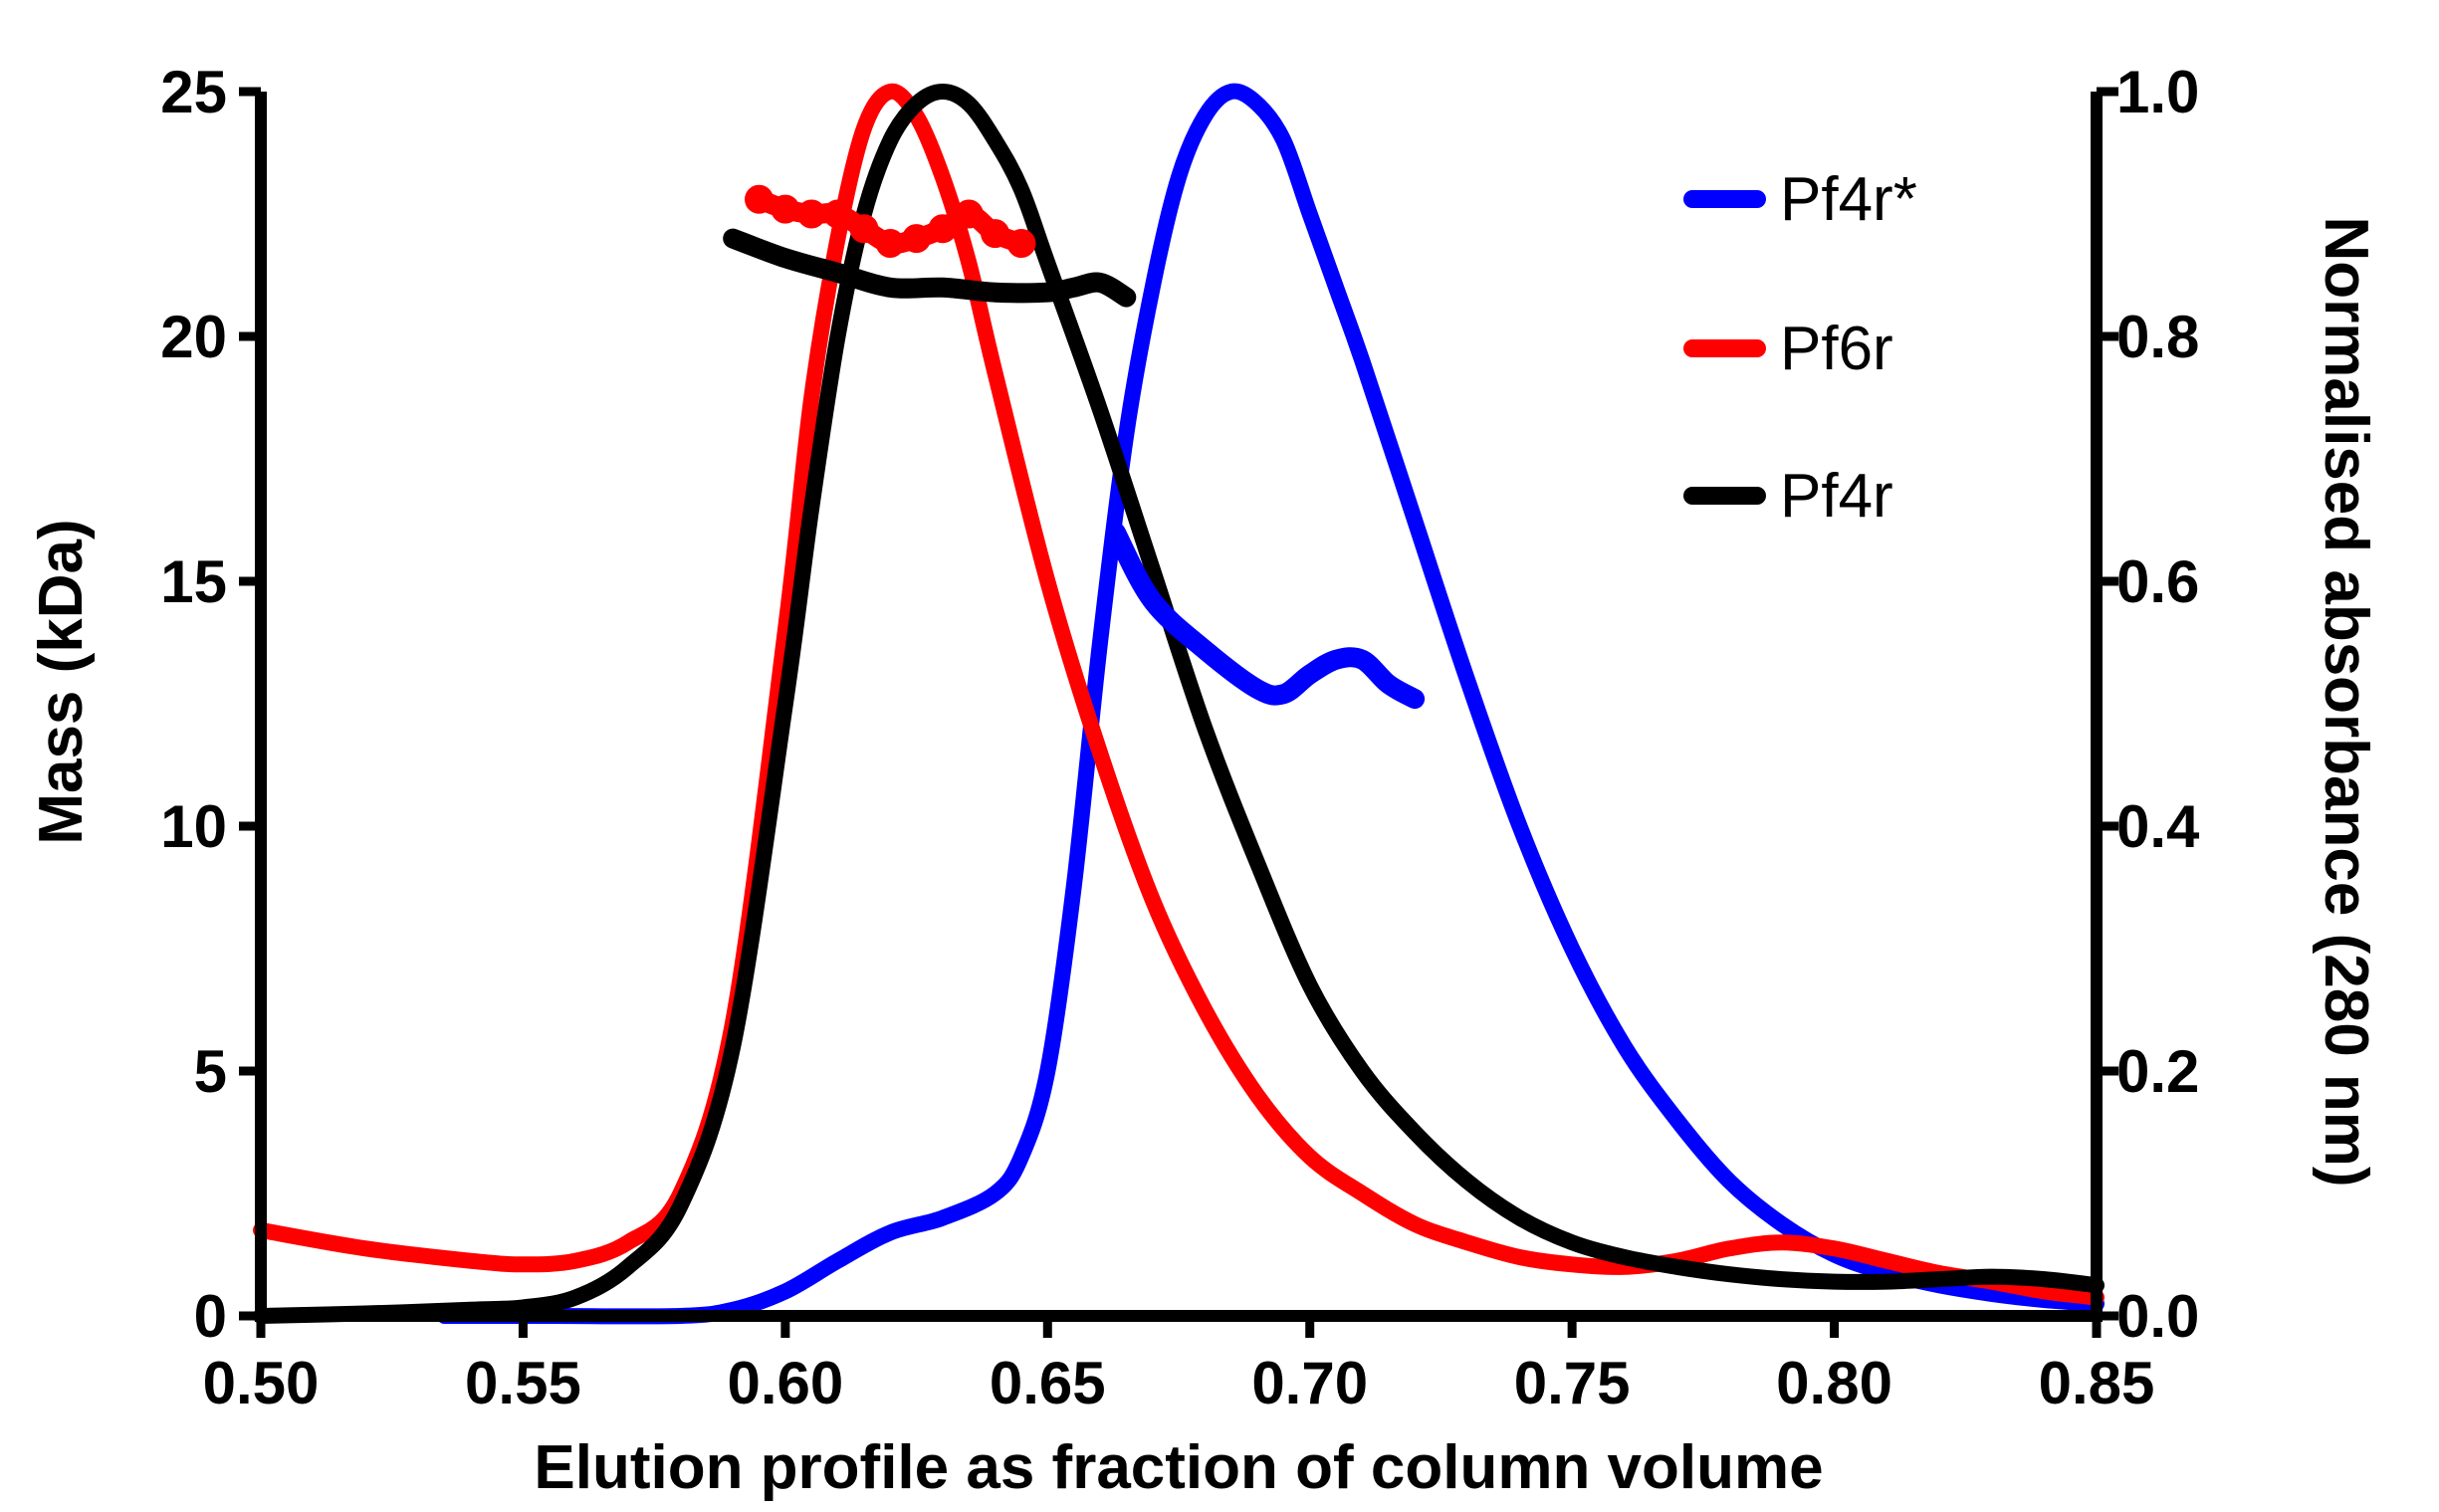 This screenshot has height=1512, width=2439. Describe the element at coordinates (193, 337) in the screenshot. I see `y-left-tick-label: 20` at that location.